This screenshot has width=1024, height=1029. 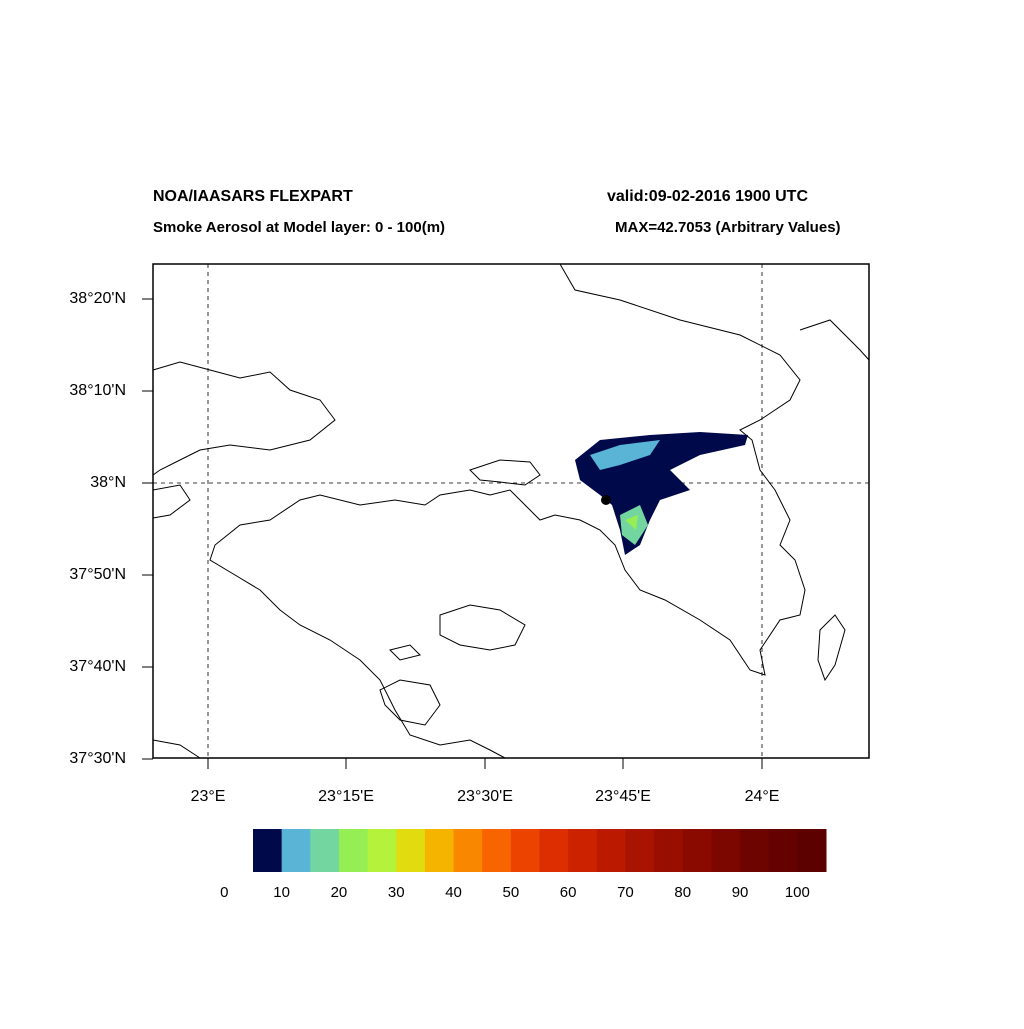 What do you see at coordinates (511, 892) in the screenshot?
I see `colorbar-label: 50` at bounding box center [511, 892].